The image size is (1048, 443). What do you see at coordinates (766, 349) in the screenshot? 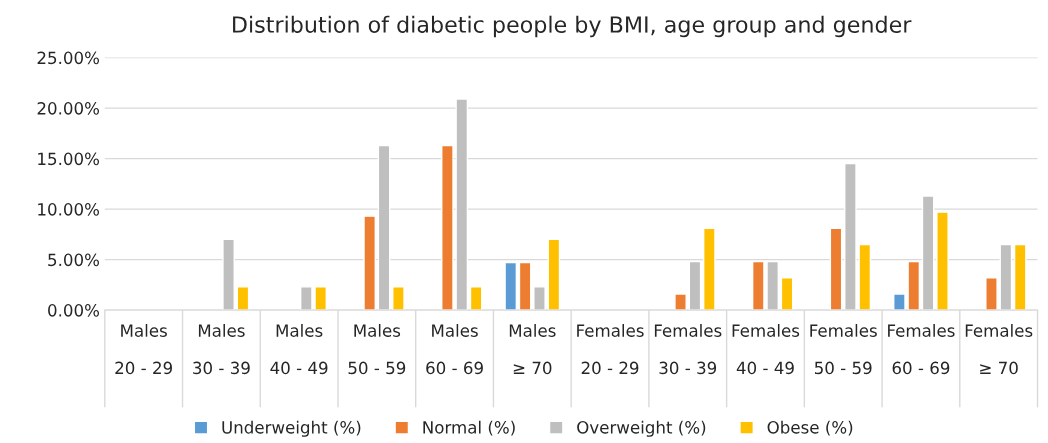
I see `category-label: Females 40 - 49` at bounding box center [766, 349].